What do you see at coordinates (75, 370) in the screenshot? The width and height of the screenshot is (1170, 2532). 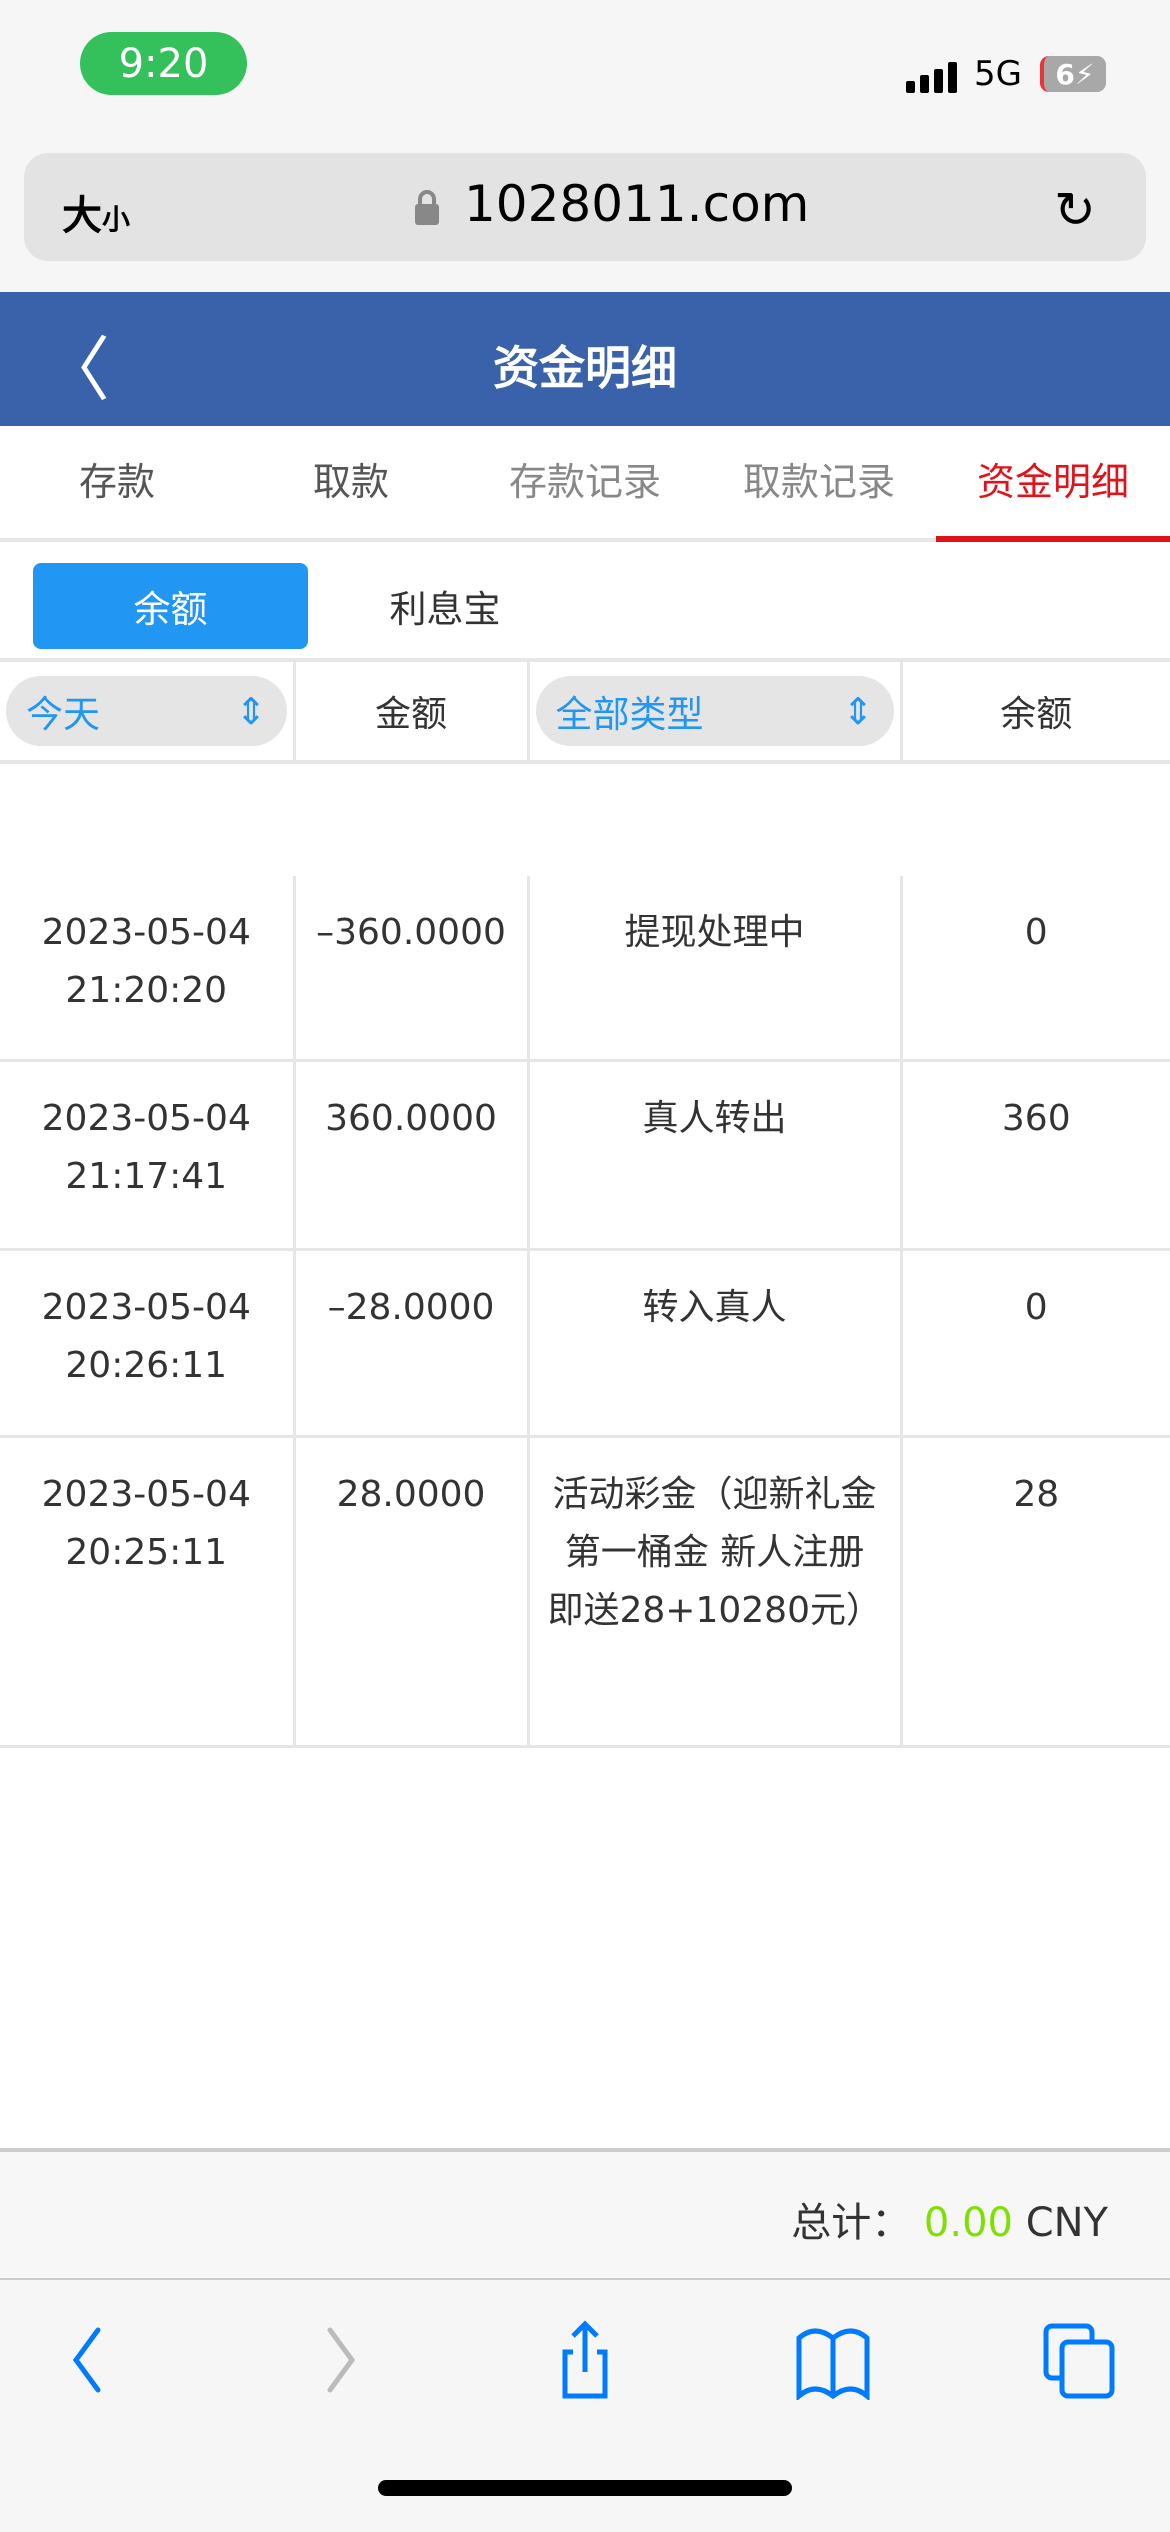 I see `back-button: 〈` at bounding box center [75, 370].